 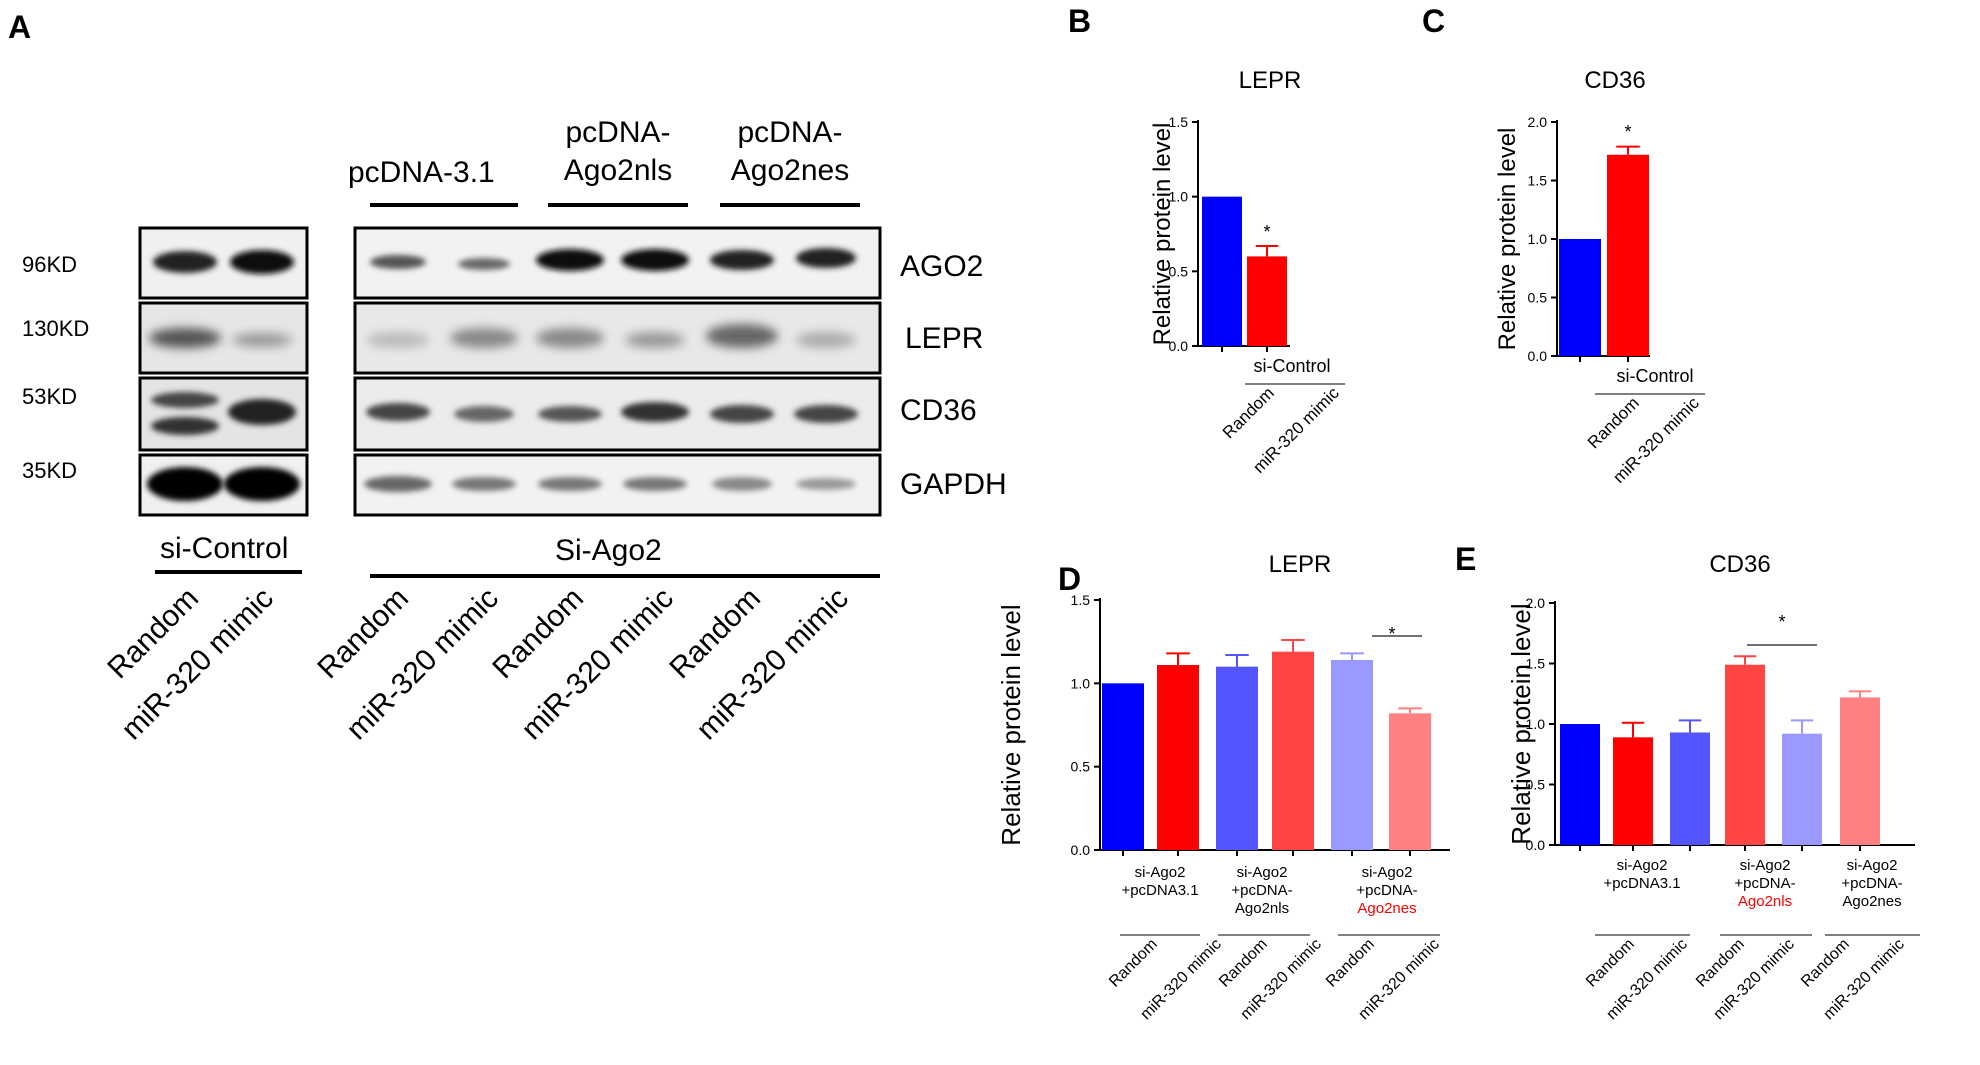 What do you see at coordinates (223, 371) in the screenshot?
I see `blot-left` at bounding box center [223, 371].